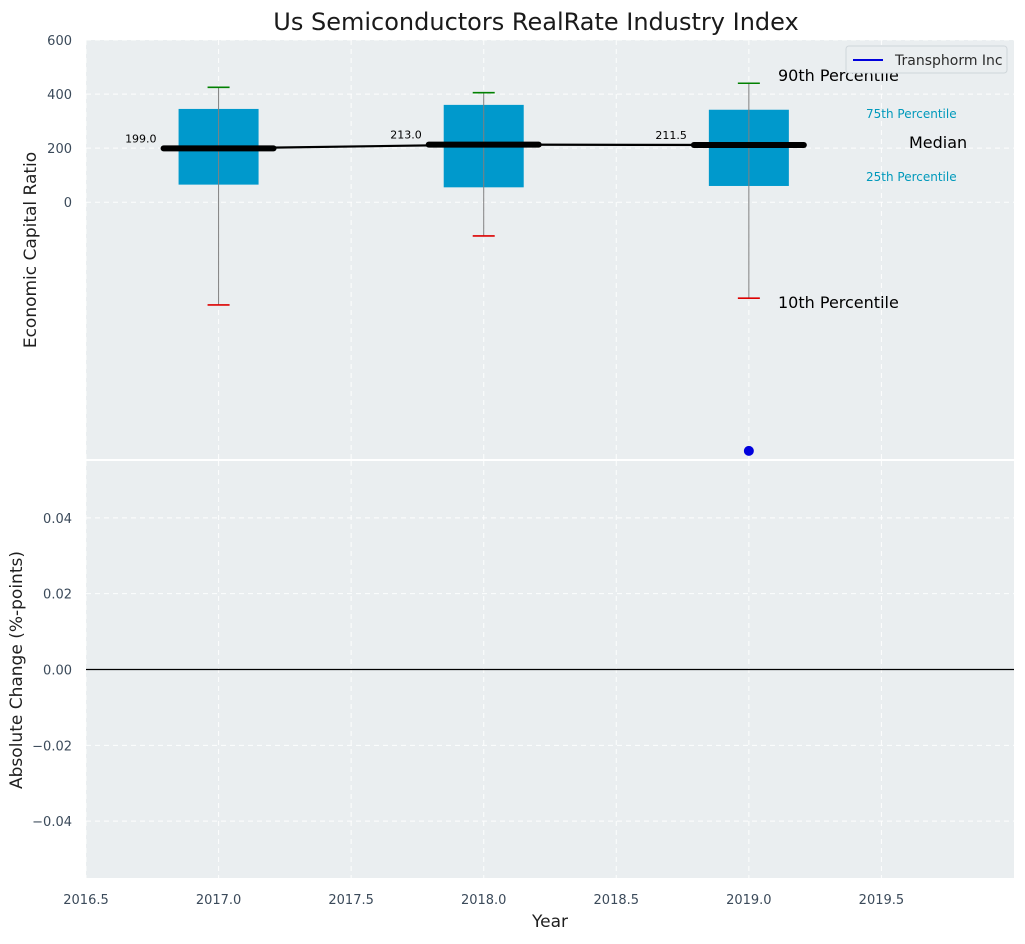 This screenshot has height=944, width=1025. I want to click on p25-annotation: 25th Percentile, so click(911, 177).